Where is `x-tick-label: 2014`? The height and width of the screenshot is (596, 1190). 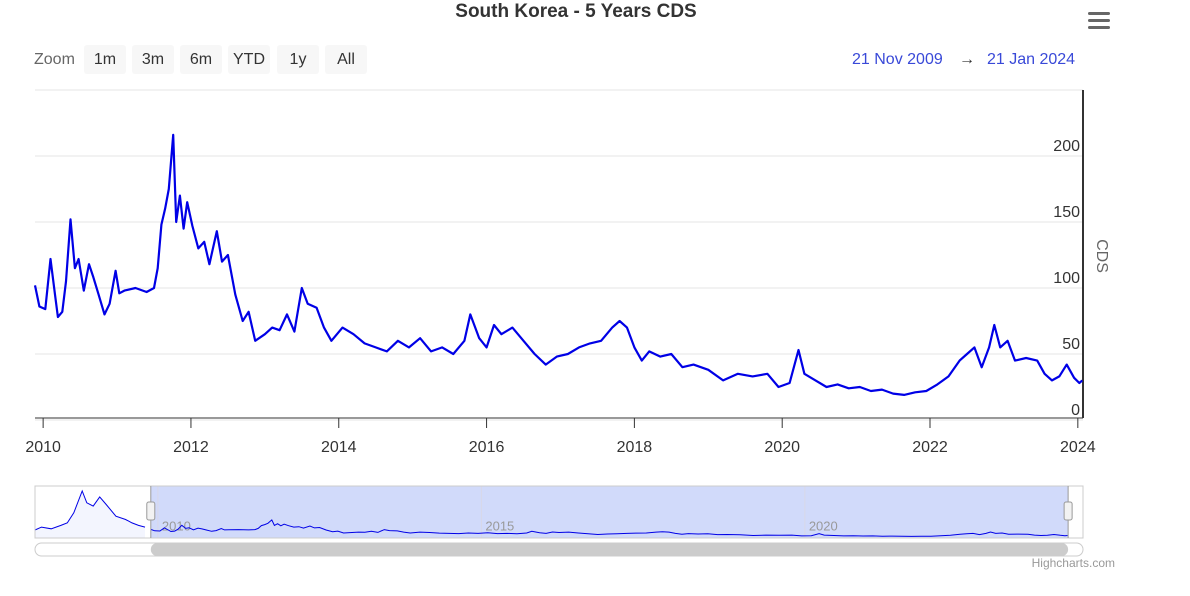
x-tick-label: 2014 is located at coordinates (339, 447).